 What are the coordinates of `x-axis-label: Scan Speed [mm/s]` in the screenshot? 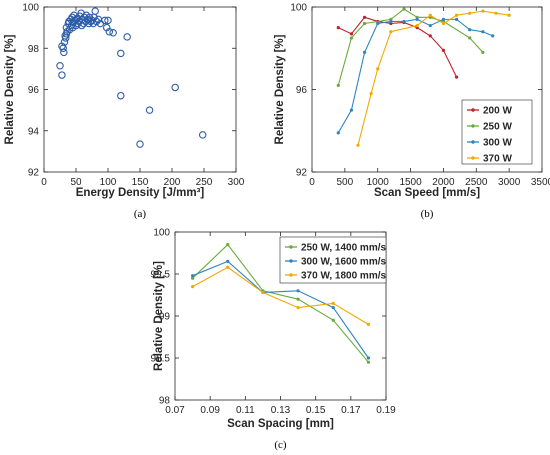 It's located at (427, 193).